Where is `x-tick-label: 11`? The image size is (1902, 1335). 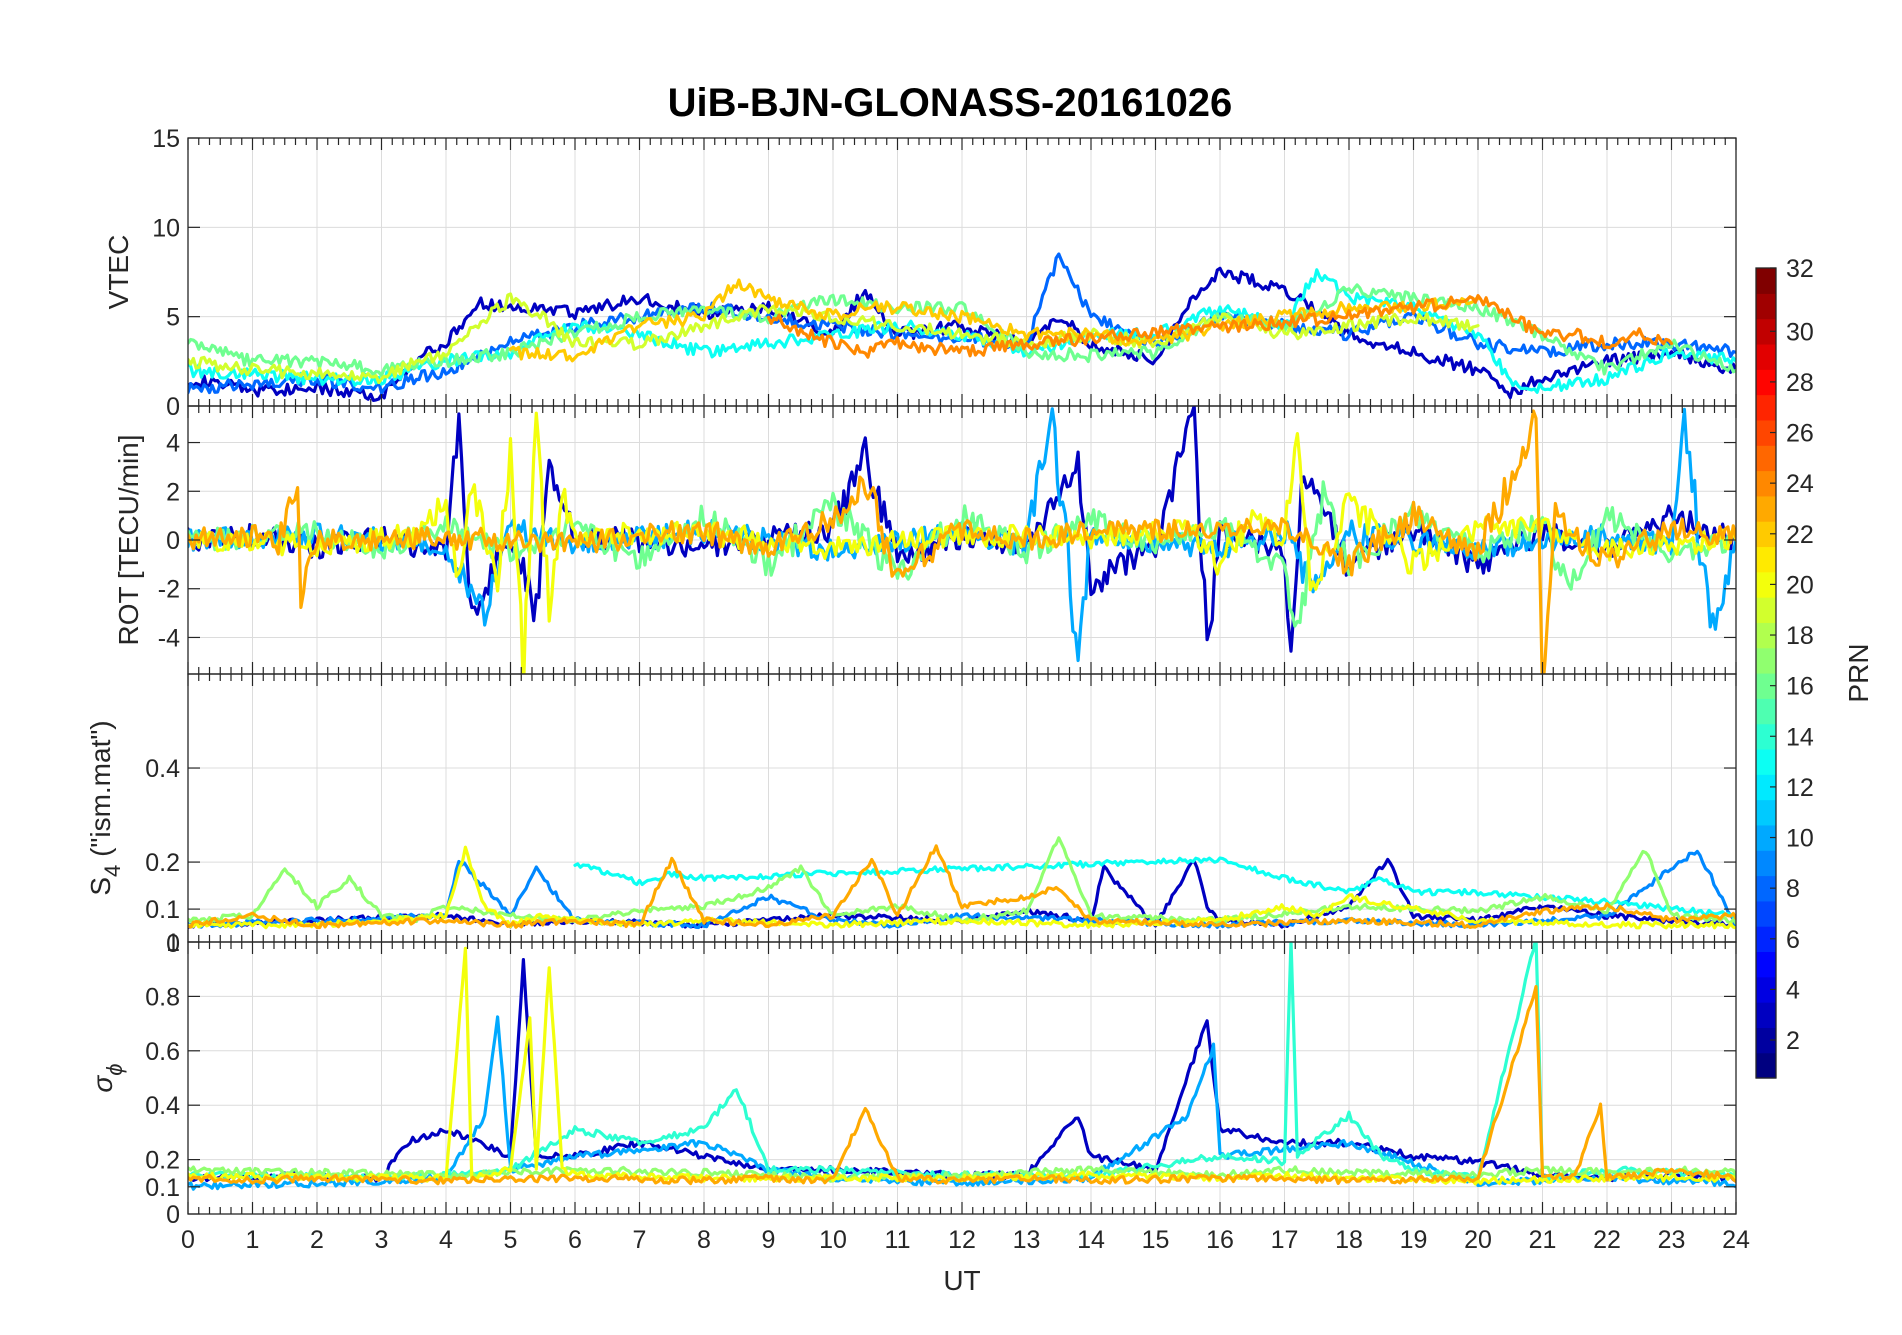 x-tick-label: 11 is located at coordinates (898, 1240).